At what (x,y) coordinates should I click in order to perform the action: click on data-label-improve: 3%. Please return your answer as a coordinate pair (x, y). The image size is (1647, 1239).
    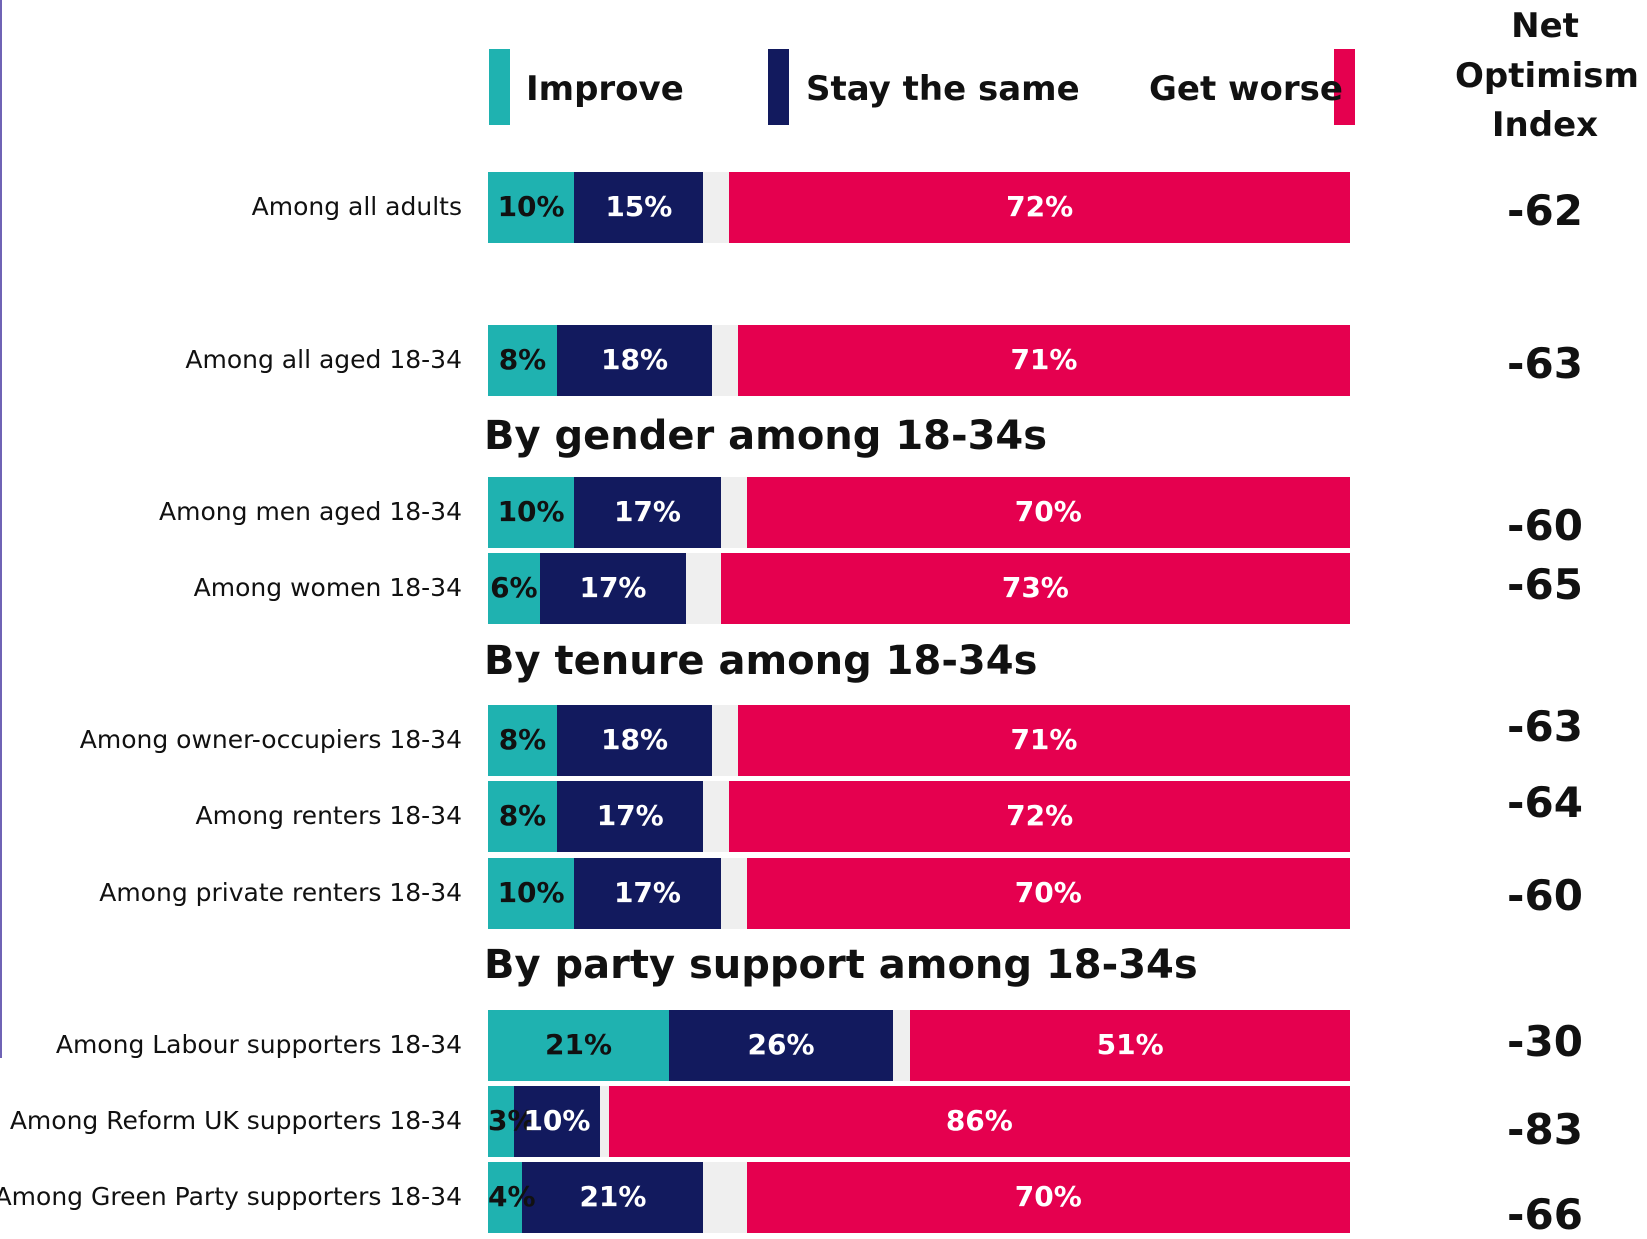
    Looking at the image, I should click on (512, 1120).